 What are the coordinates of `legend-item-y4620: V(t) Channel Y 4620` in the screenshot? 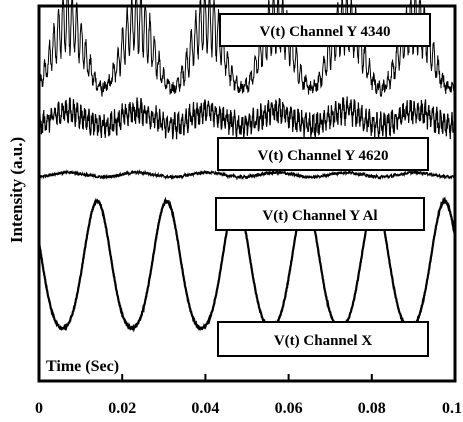 It's located at (323, 154).